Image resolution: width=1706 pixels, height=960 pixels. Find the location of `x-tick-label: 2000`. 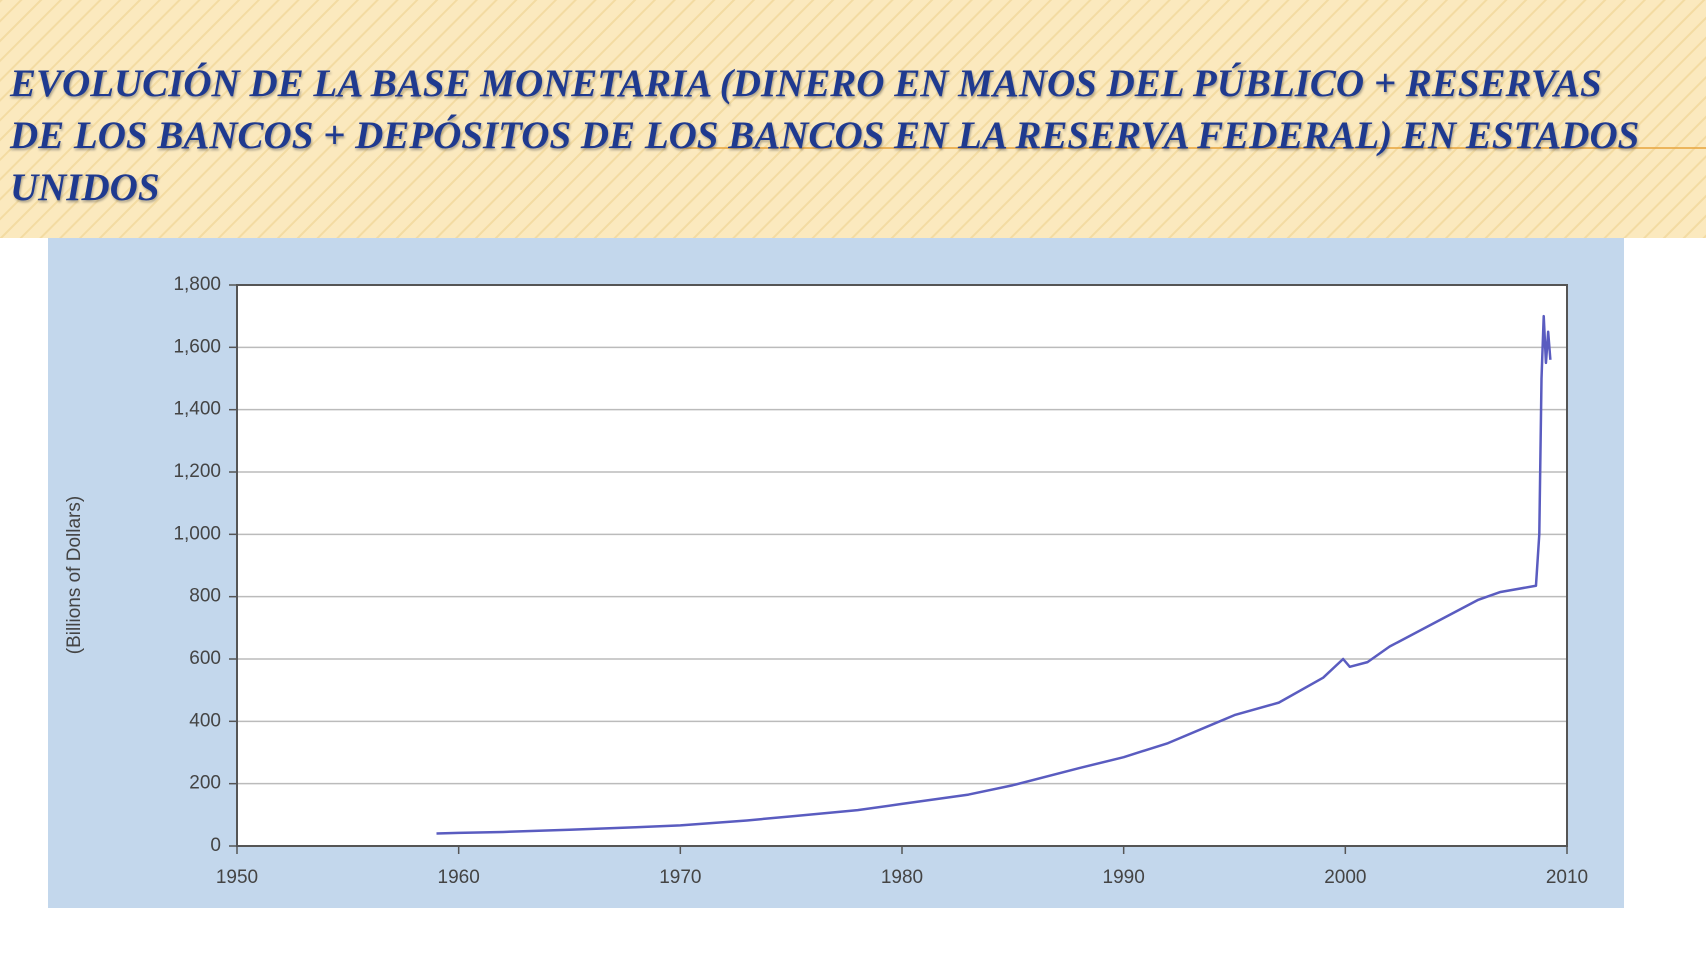

x-tick-label: 2000 is located at coordinates (1345, 877).